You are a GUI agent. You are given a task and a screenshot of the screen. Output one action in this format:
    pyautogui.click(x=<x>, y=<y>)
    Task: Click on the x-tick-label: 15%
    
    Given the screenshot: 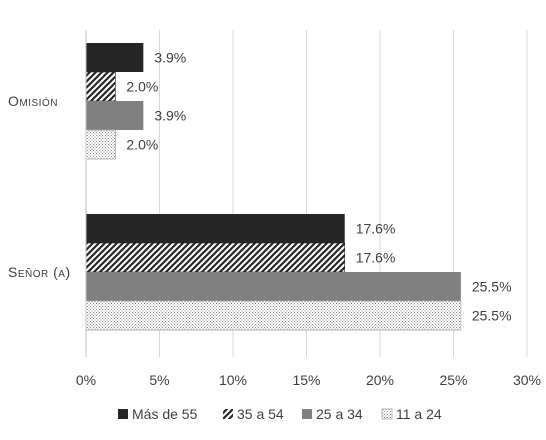 What is the action you would take?
    pyautogui.click(x=306, y=380)
    